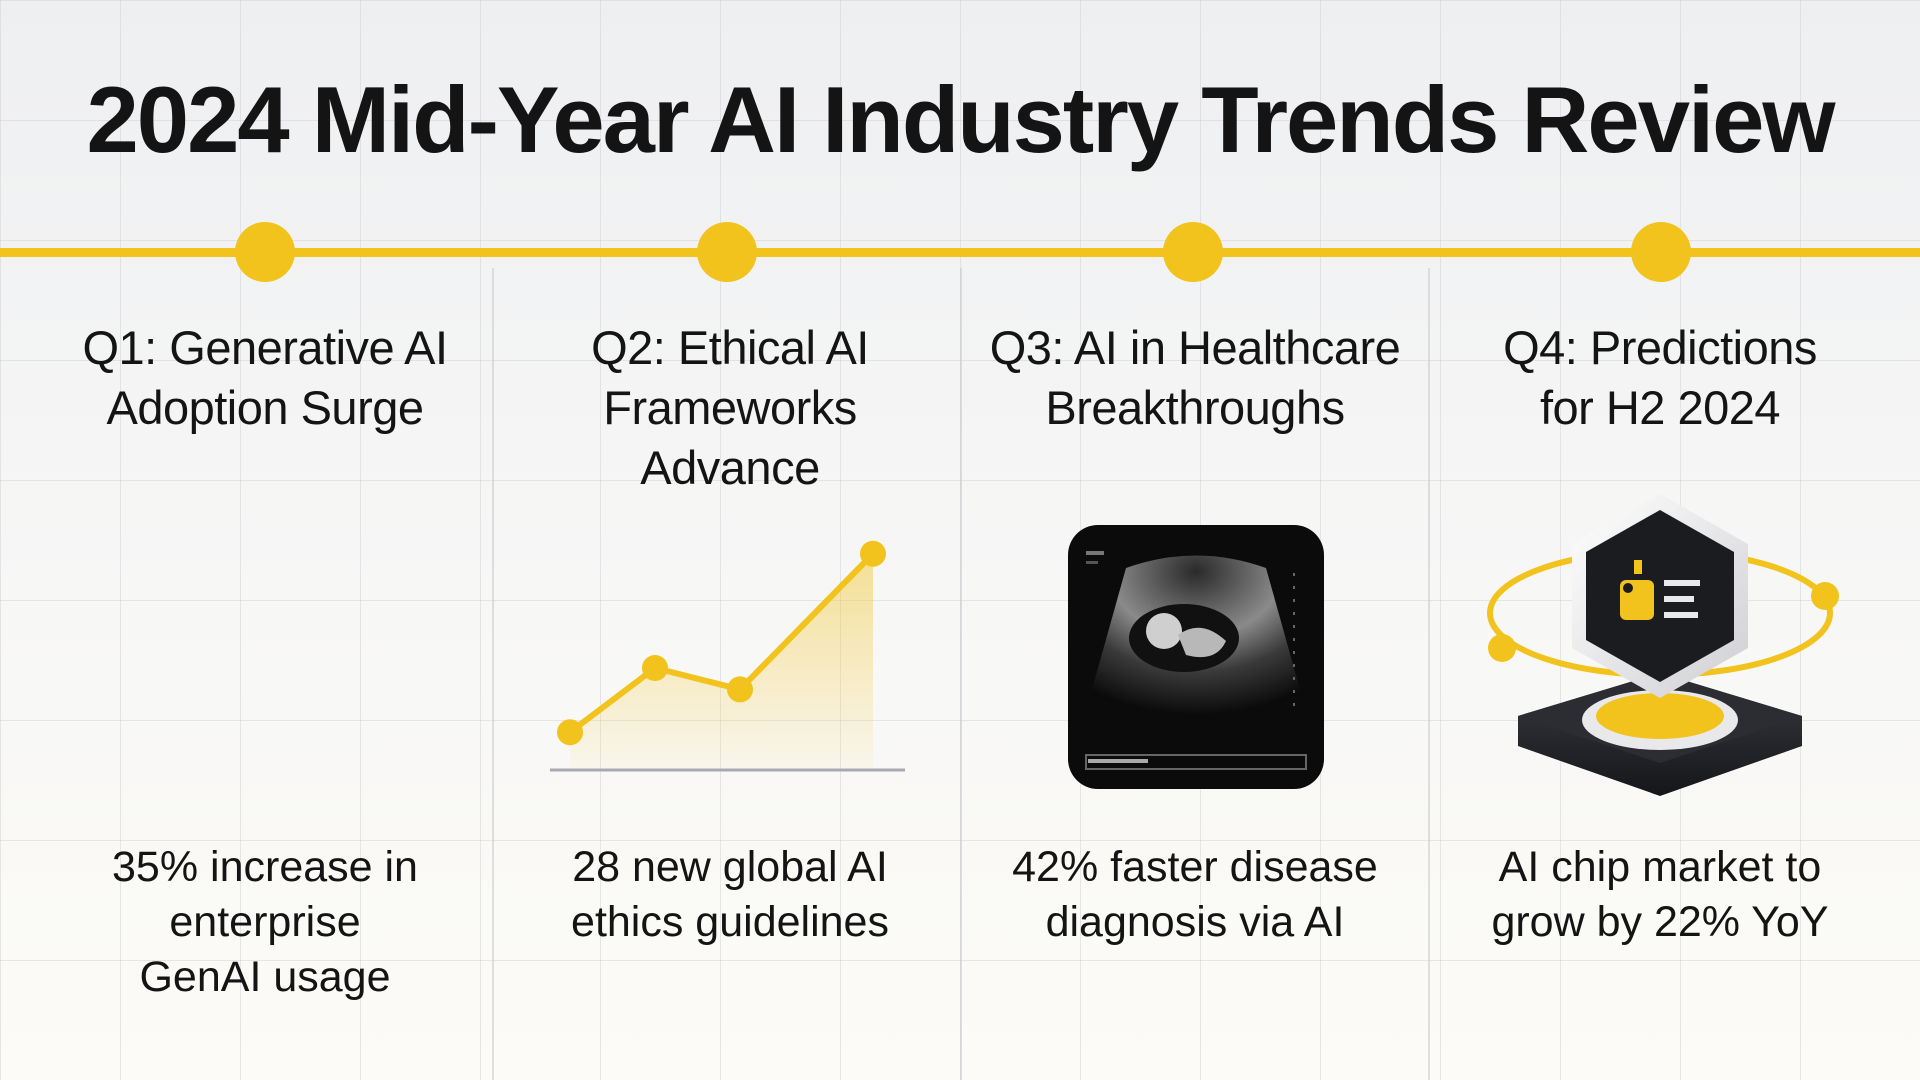 The image size is (1920, 1080). What do you see at coordinates (265, 347) in the screenshot?
I see `heading-line: Q1: Generative AI` at bounding box center [265, 347].